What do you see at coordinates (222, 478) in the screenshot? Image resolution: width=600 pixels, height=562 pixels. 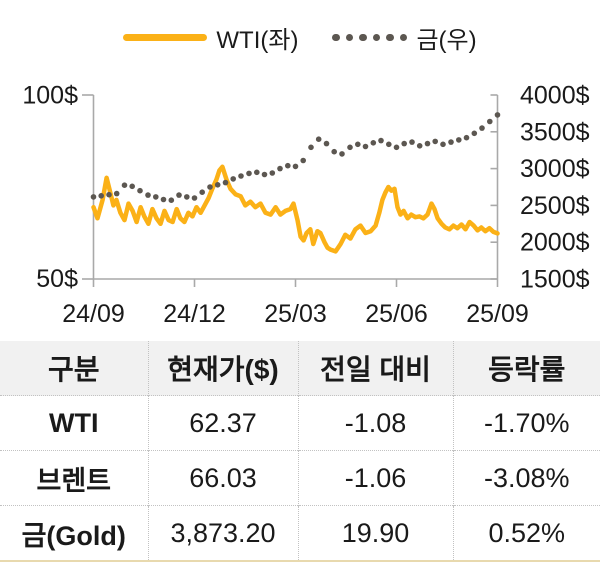 I see `current-price: 66.03` at bounding box center [222, 478].